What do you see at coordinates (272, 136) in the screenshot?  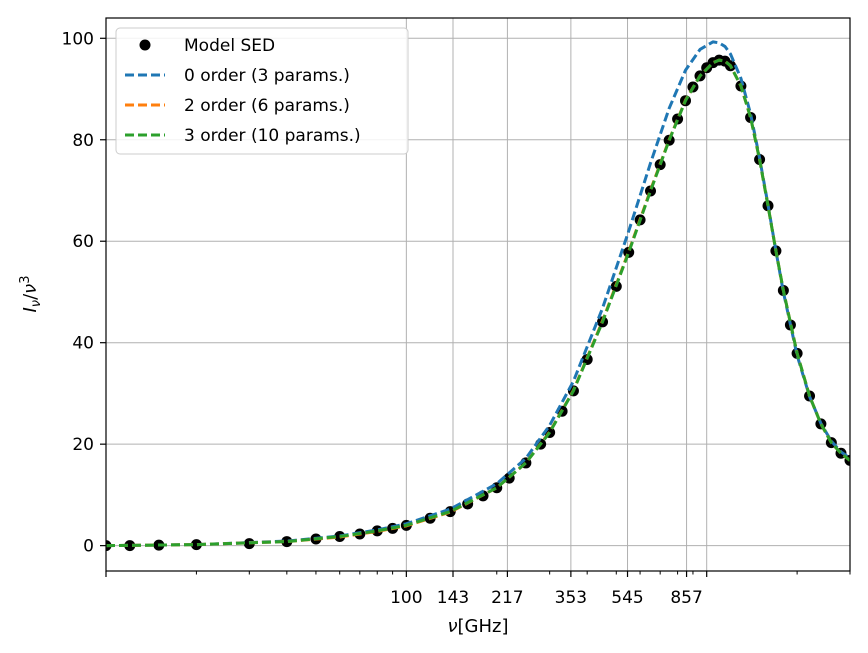 I see `legend-entry: 3 order (10 params.)` at bounding box center [272, 136].